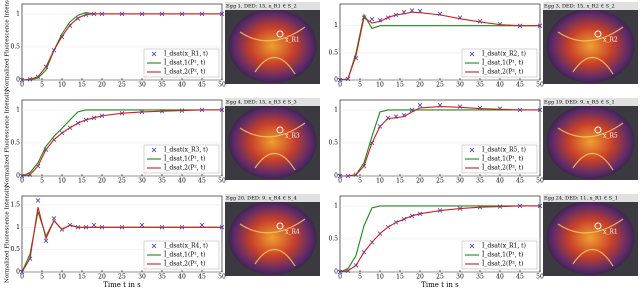  What do you see at coordinates (292, 136) in the screenshot?
I see `roi-label: x_R3` at bounding box center [292, 136].